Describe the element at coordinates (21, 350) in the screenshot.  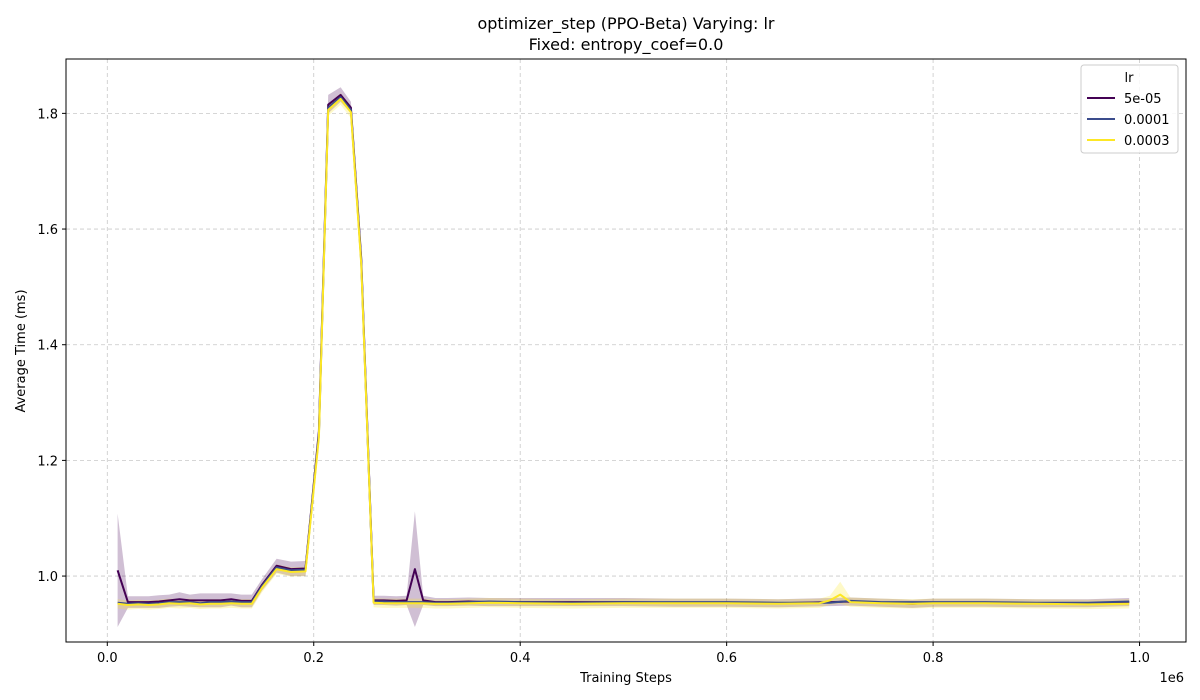
I see `y-axis-label: Average Time (ms)` at that location.